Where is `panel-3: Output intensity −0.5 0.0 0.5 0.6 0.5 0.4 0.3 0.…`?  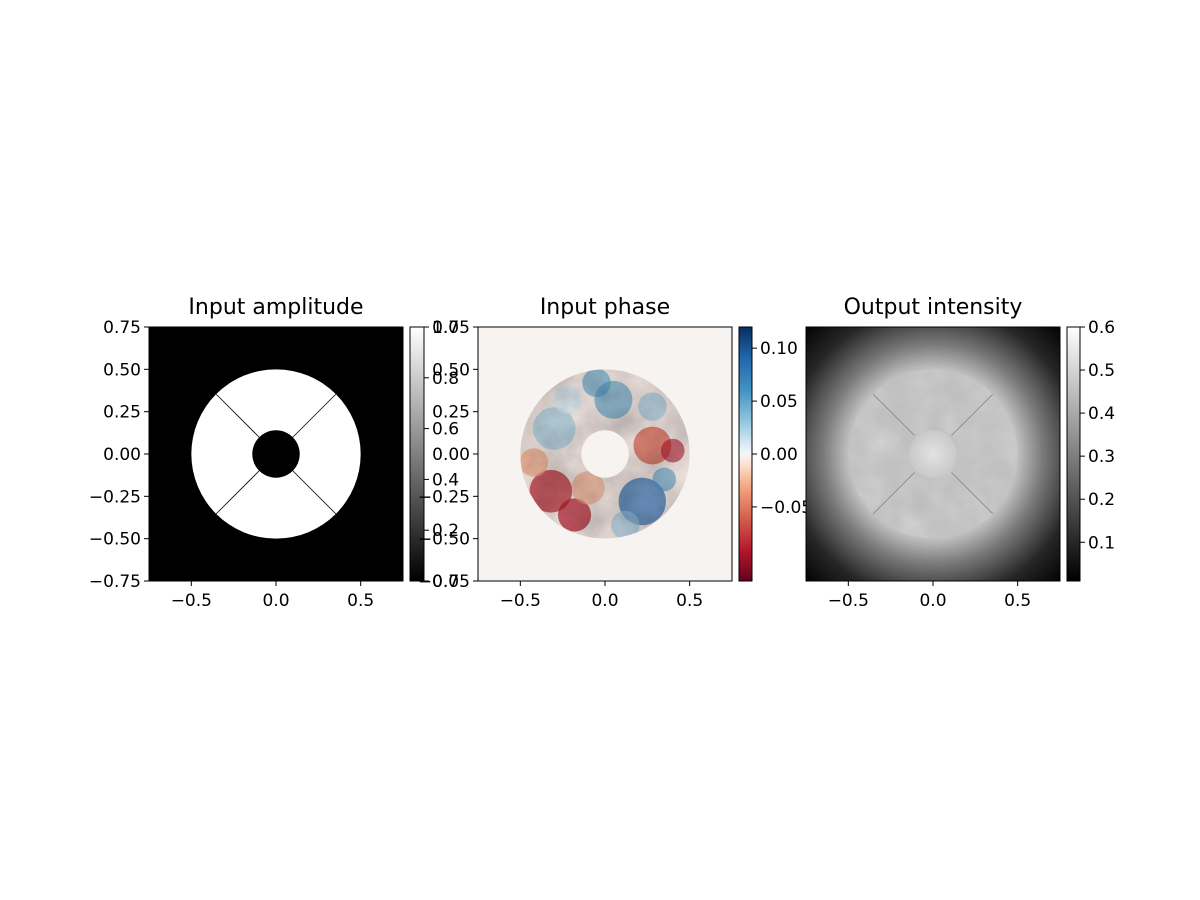
panel-3: Output intensity −0.5 0.0 0.5 0.6 0.5 0.4 0.3 0.… is located at coordinates (960, 453).